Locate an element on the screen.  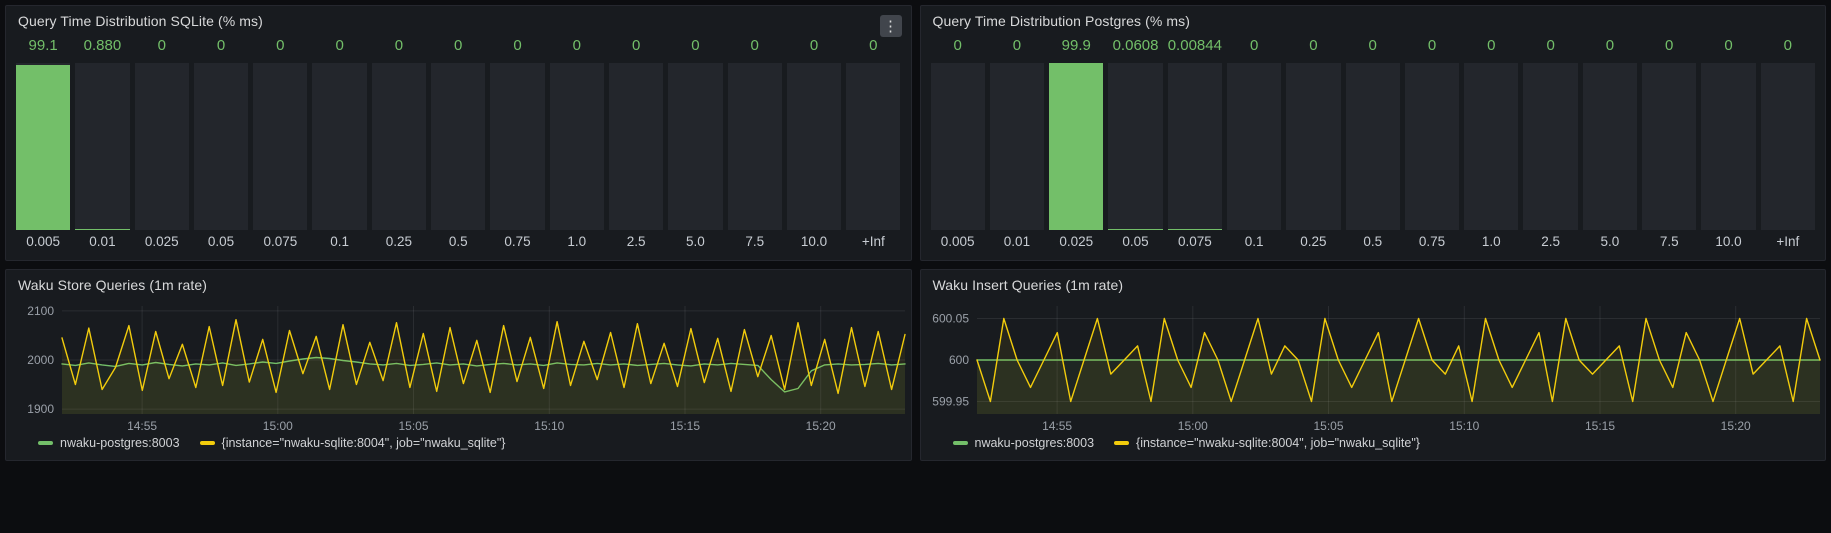
series-area-green is located at coordinates (1398, 387).